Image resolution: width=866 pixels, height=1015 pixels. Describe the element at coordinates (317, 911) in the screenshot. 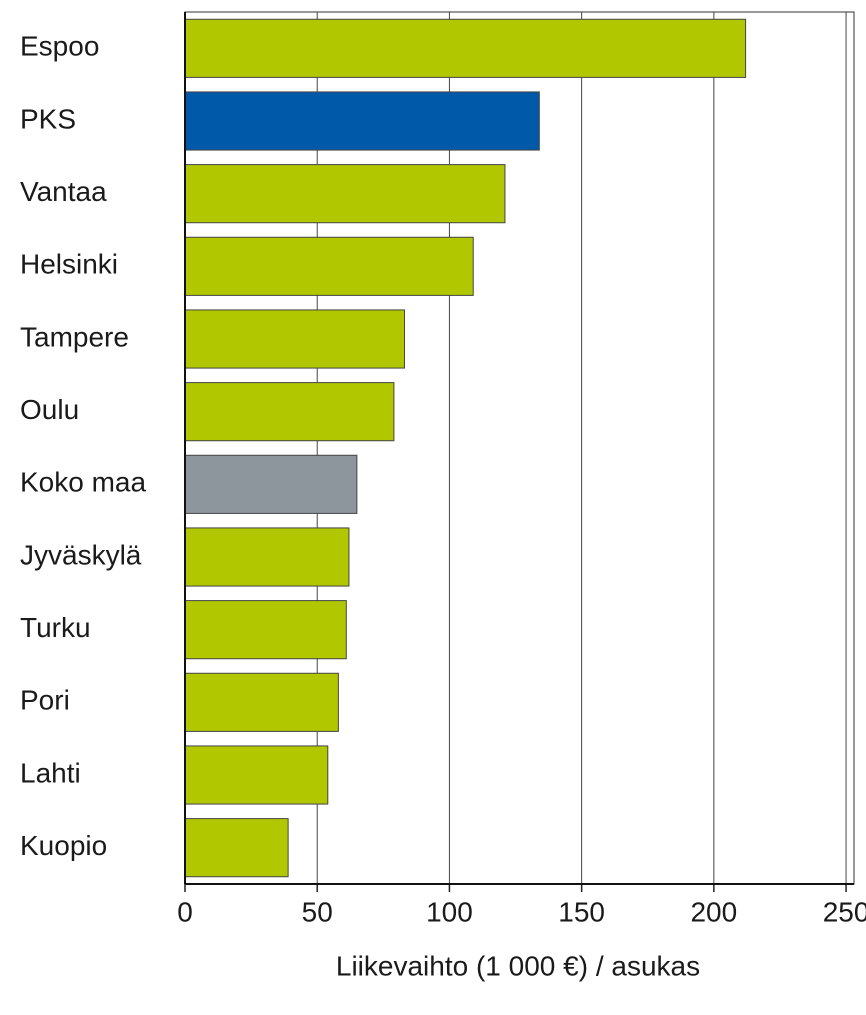

I see `x-tick-label: 50` at that location.